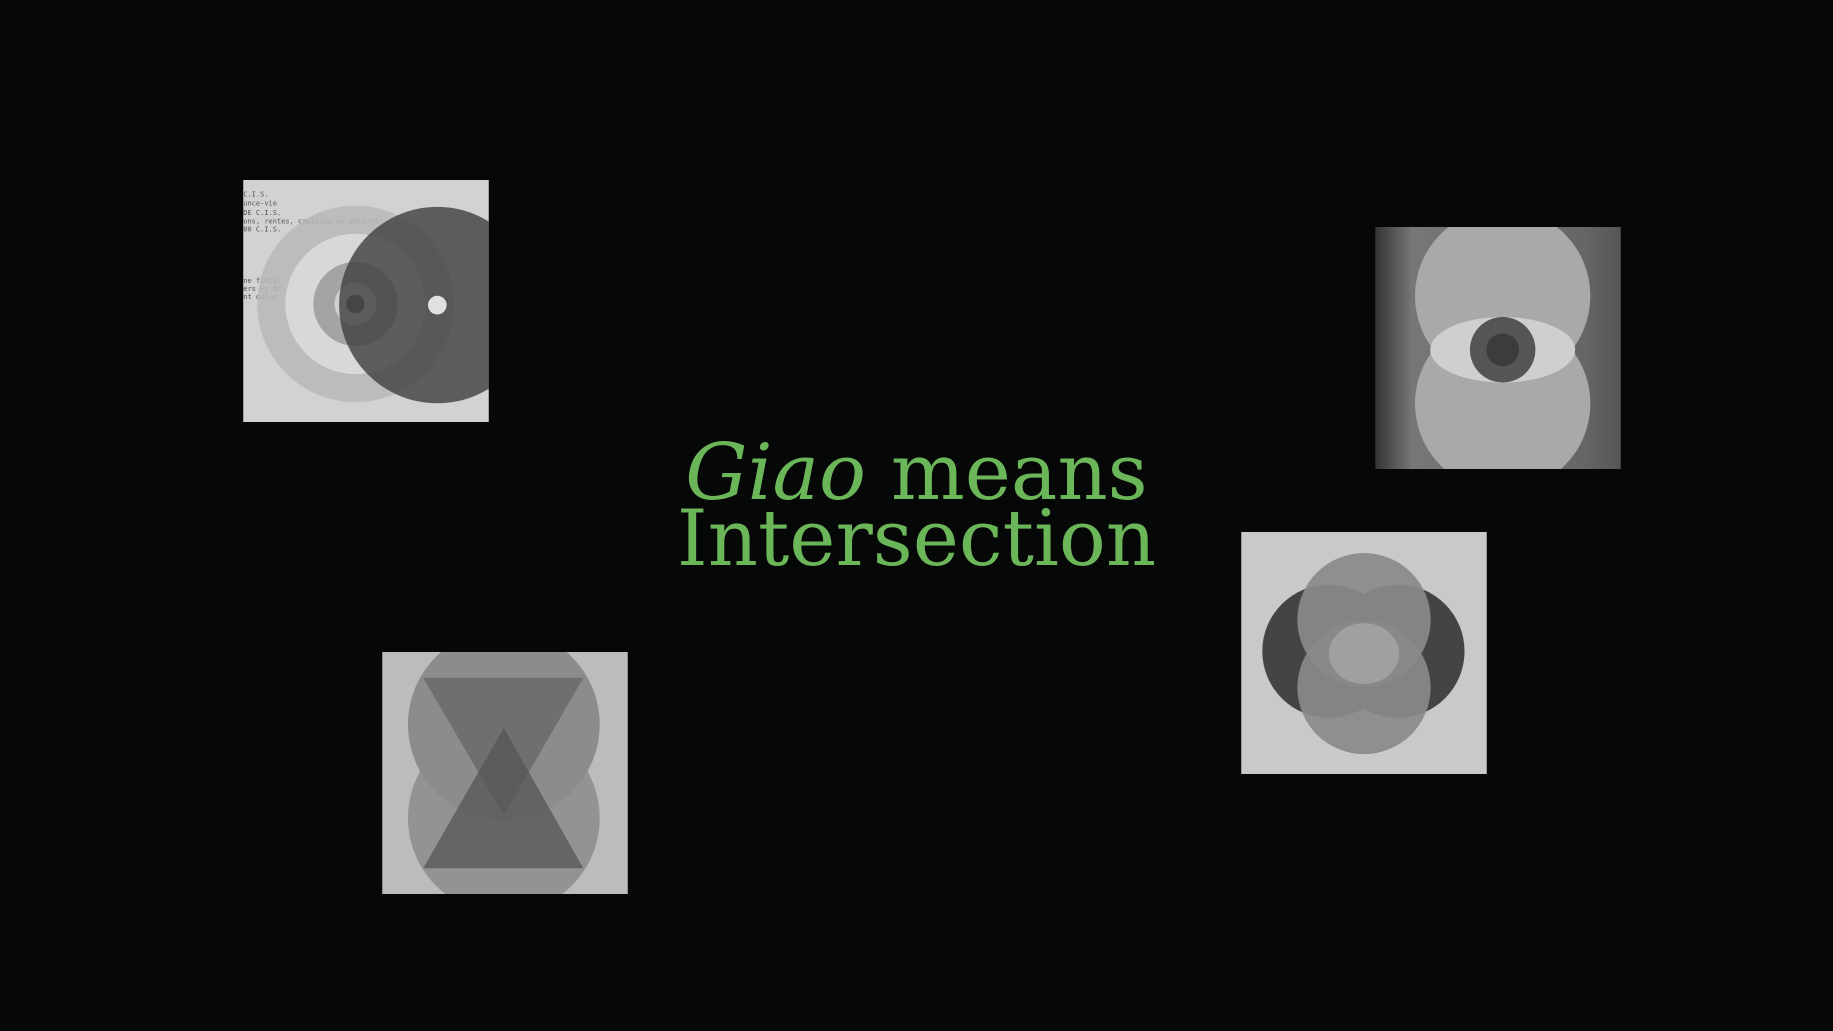 Image resolution: width=1833 pixels, height=1031 pixels. I want to click on headline-line: Giao means, so click(916, 473).